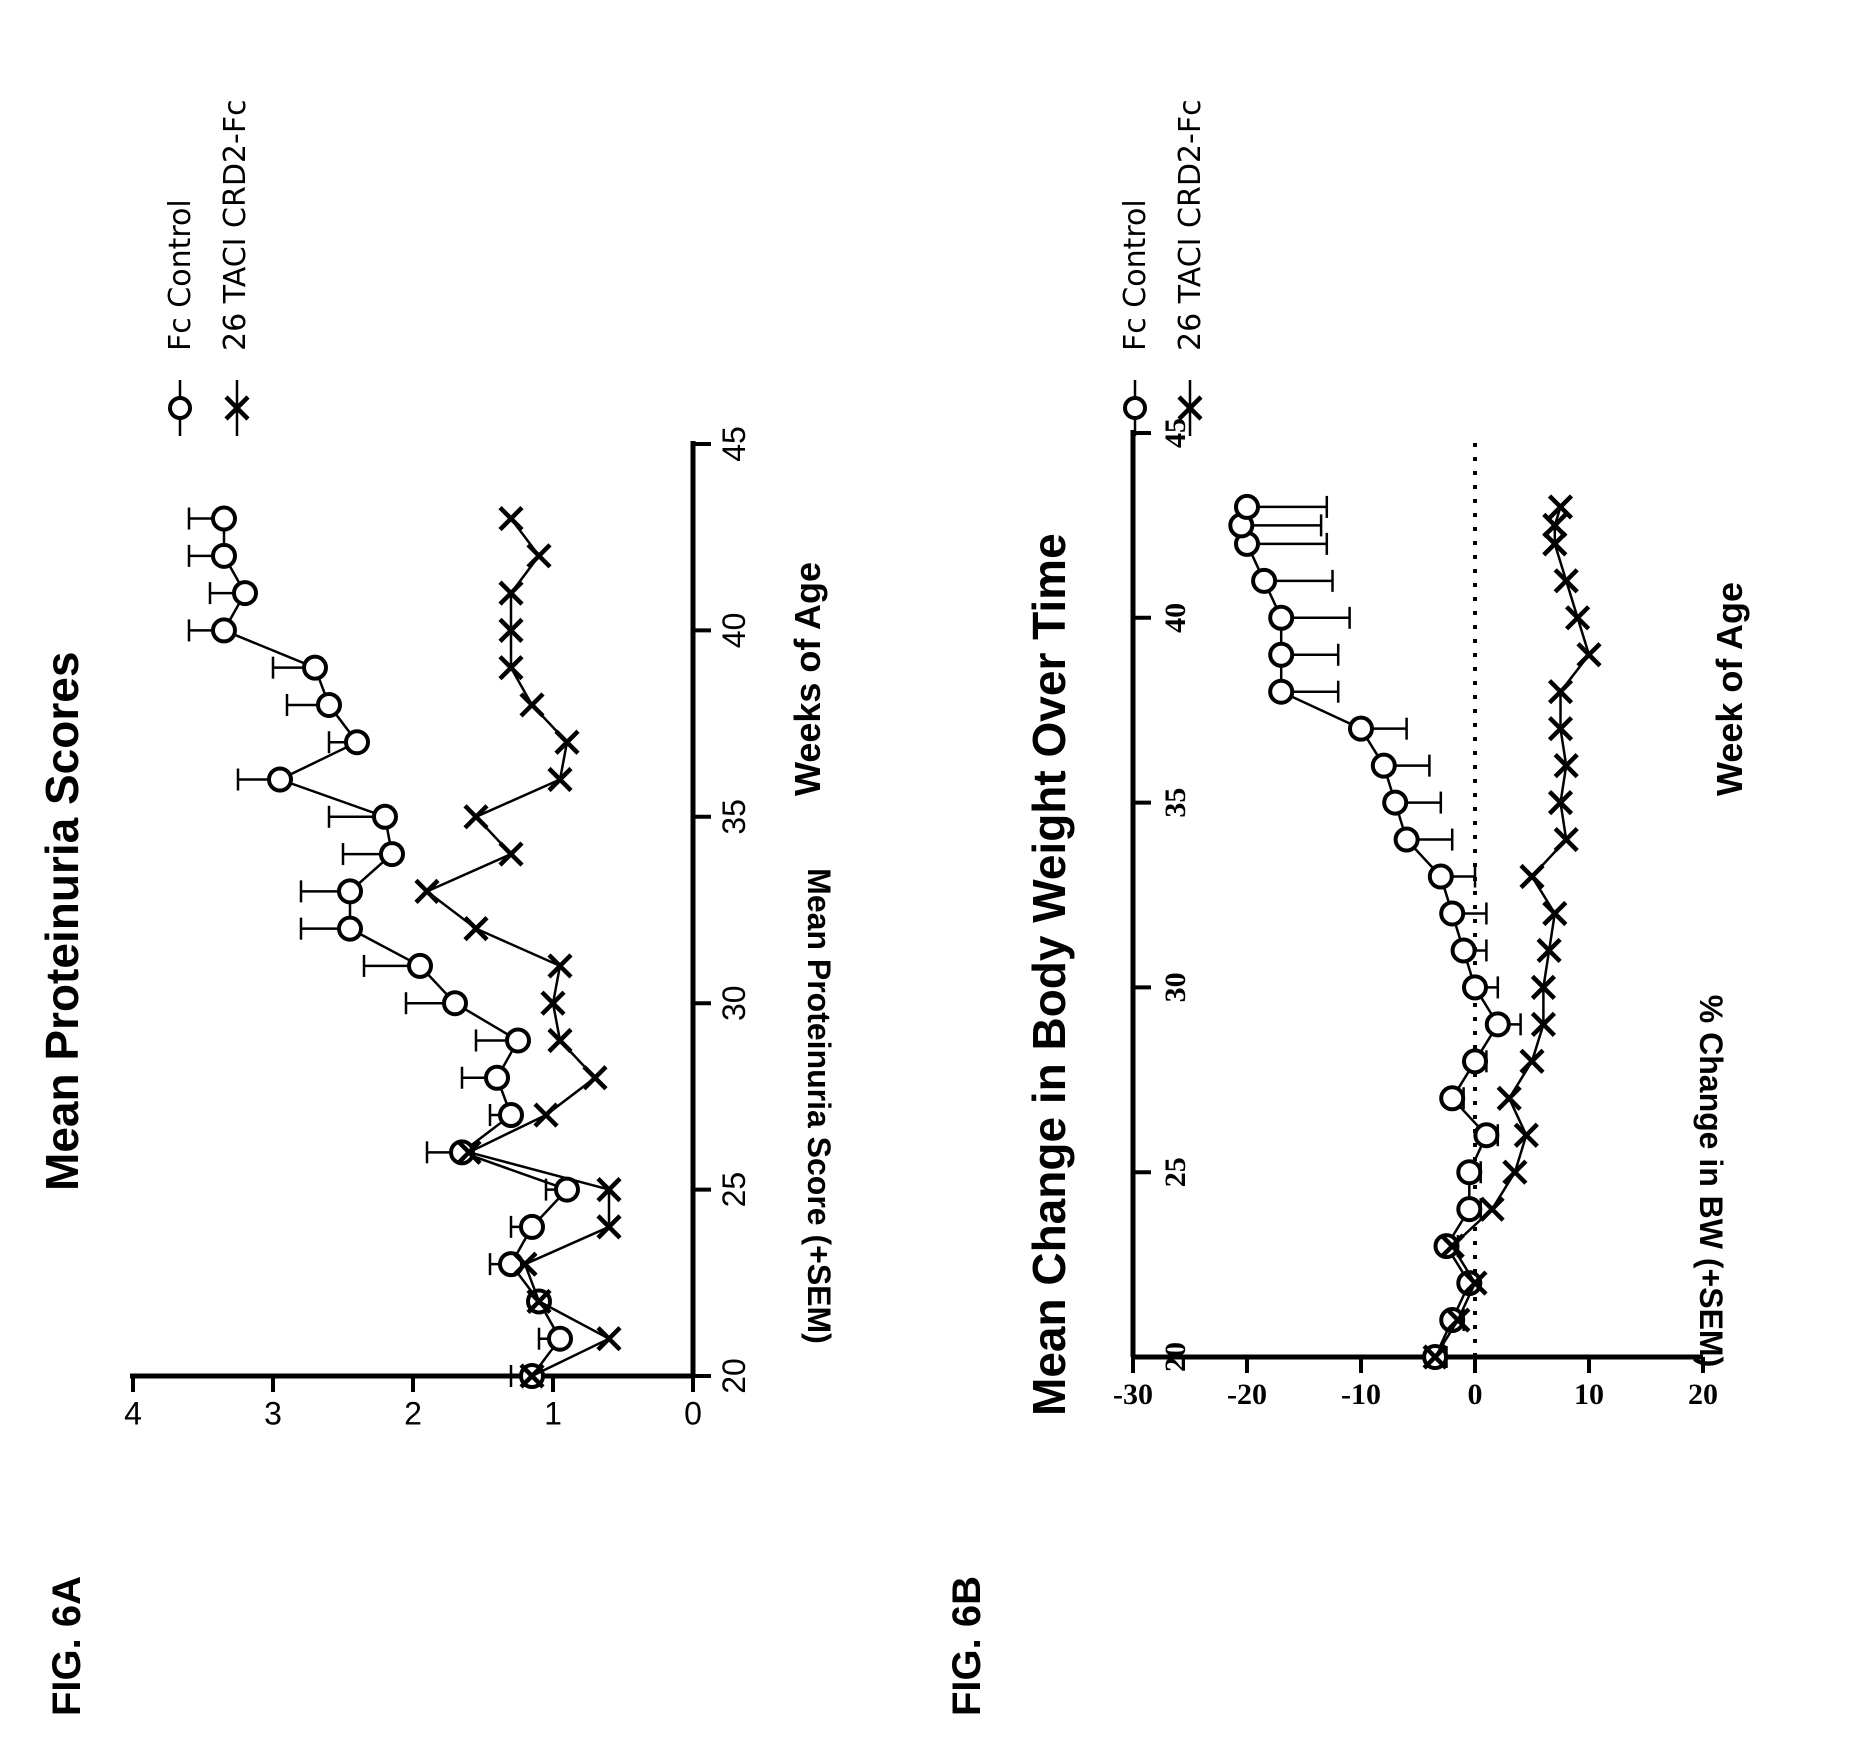 The width and height of the screenshot is (1870, 1751). Describe the element at coordinates (1135, 408) in the screenshot. I see `fig-6b-legend-fc-control-marker` at that location.